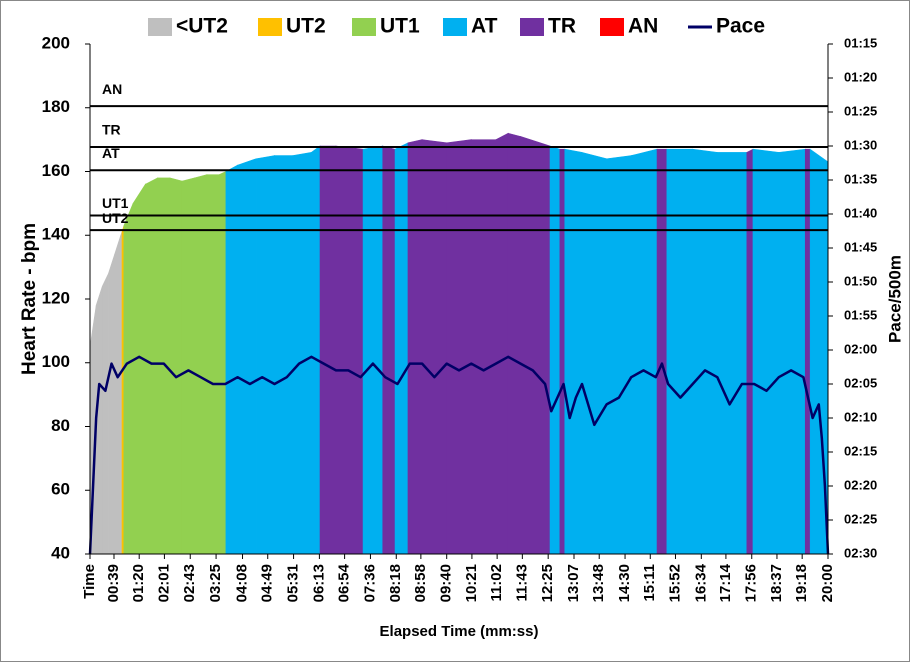 The height and width of the screenshot is (662, 910). I want to click on legend-label: TR, so click(562, 26).